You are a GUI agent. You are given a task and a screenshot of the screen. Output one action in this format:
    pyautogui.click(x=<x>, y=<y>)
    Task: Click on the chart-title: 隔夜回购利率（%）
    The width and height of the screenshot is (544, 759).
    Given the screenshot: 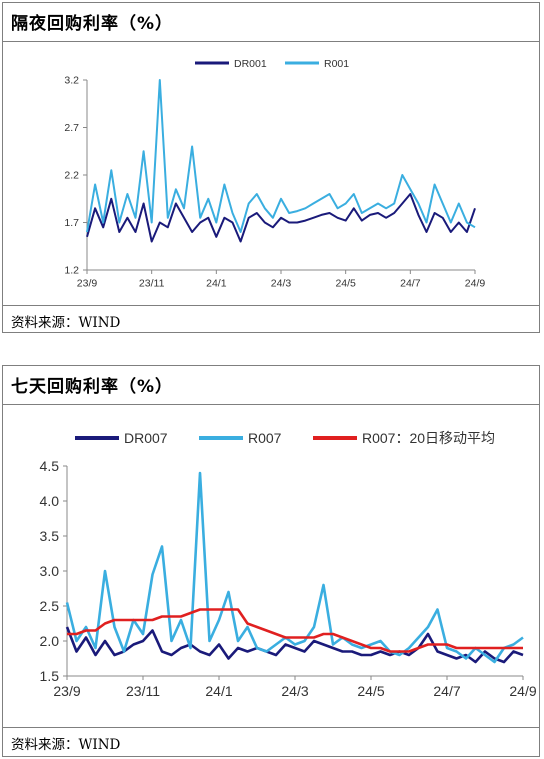 What is the action you would take?
    pyautogui.click(x=92, y=24)
    